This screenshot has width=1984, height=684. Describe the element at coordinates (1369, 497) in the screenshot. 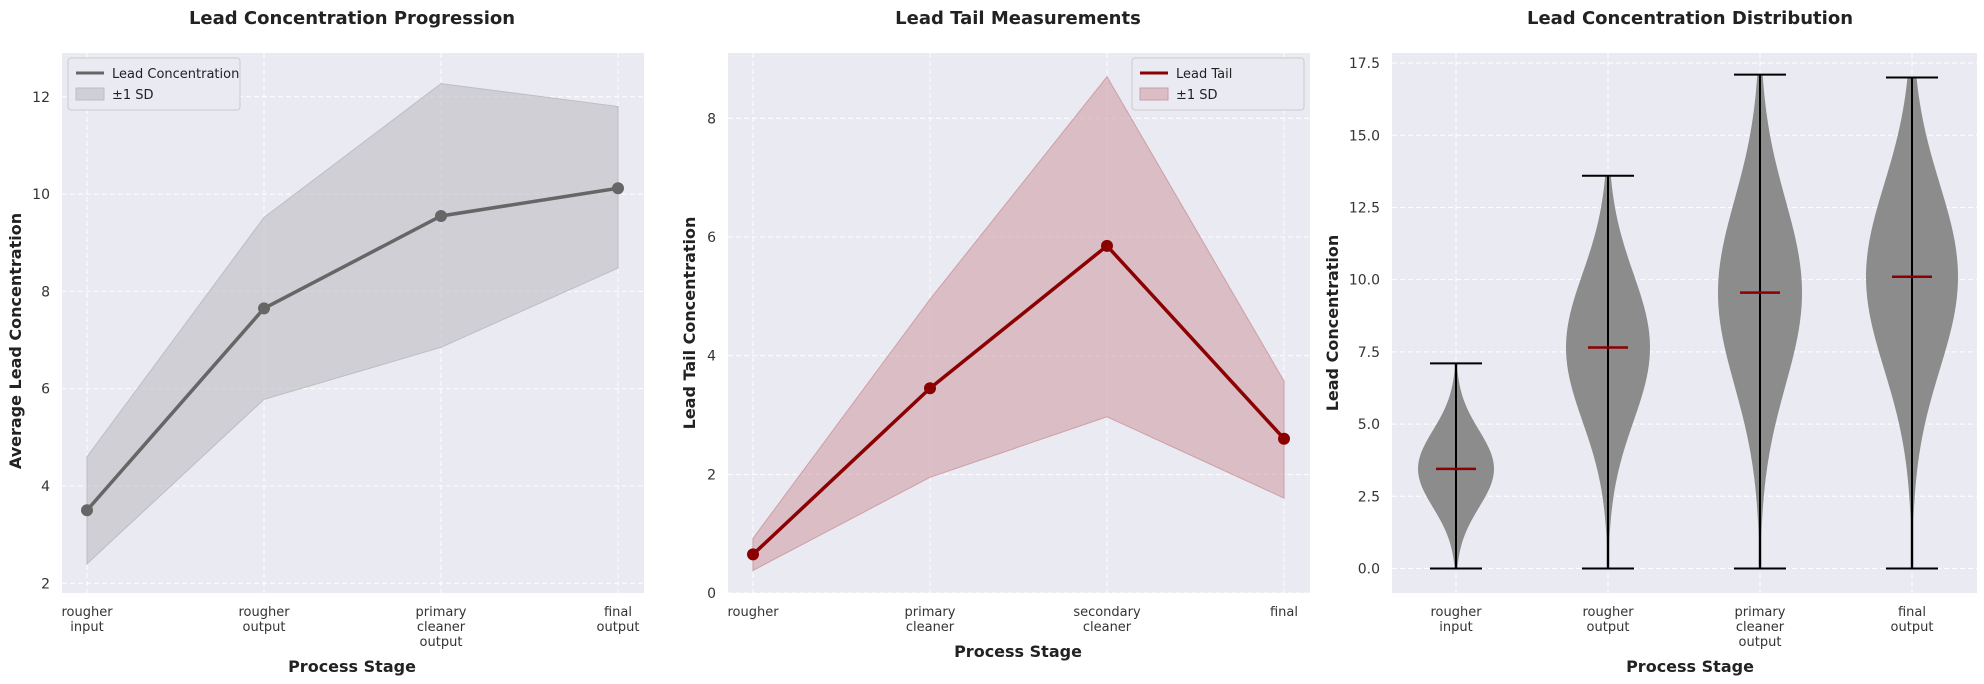

I see `y-tick-label: 2.5` at that location.